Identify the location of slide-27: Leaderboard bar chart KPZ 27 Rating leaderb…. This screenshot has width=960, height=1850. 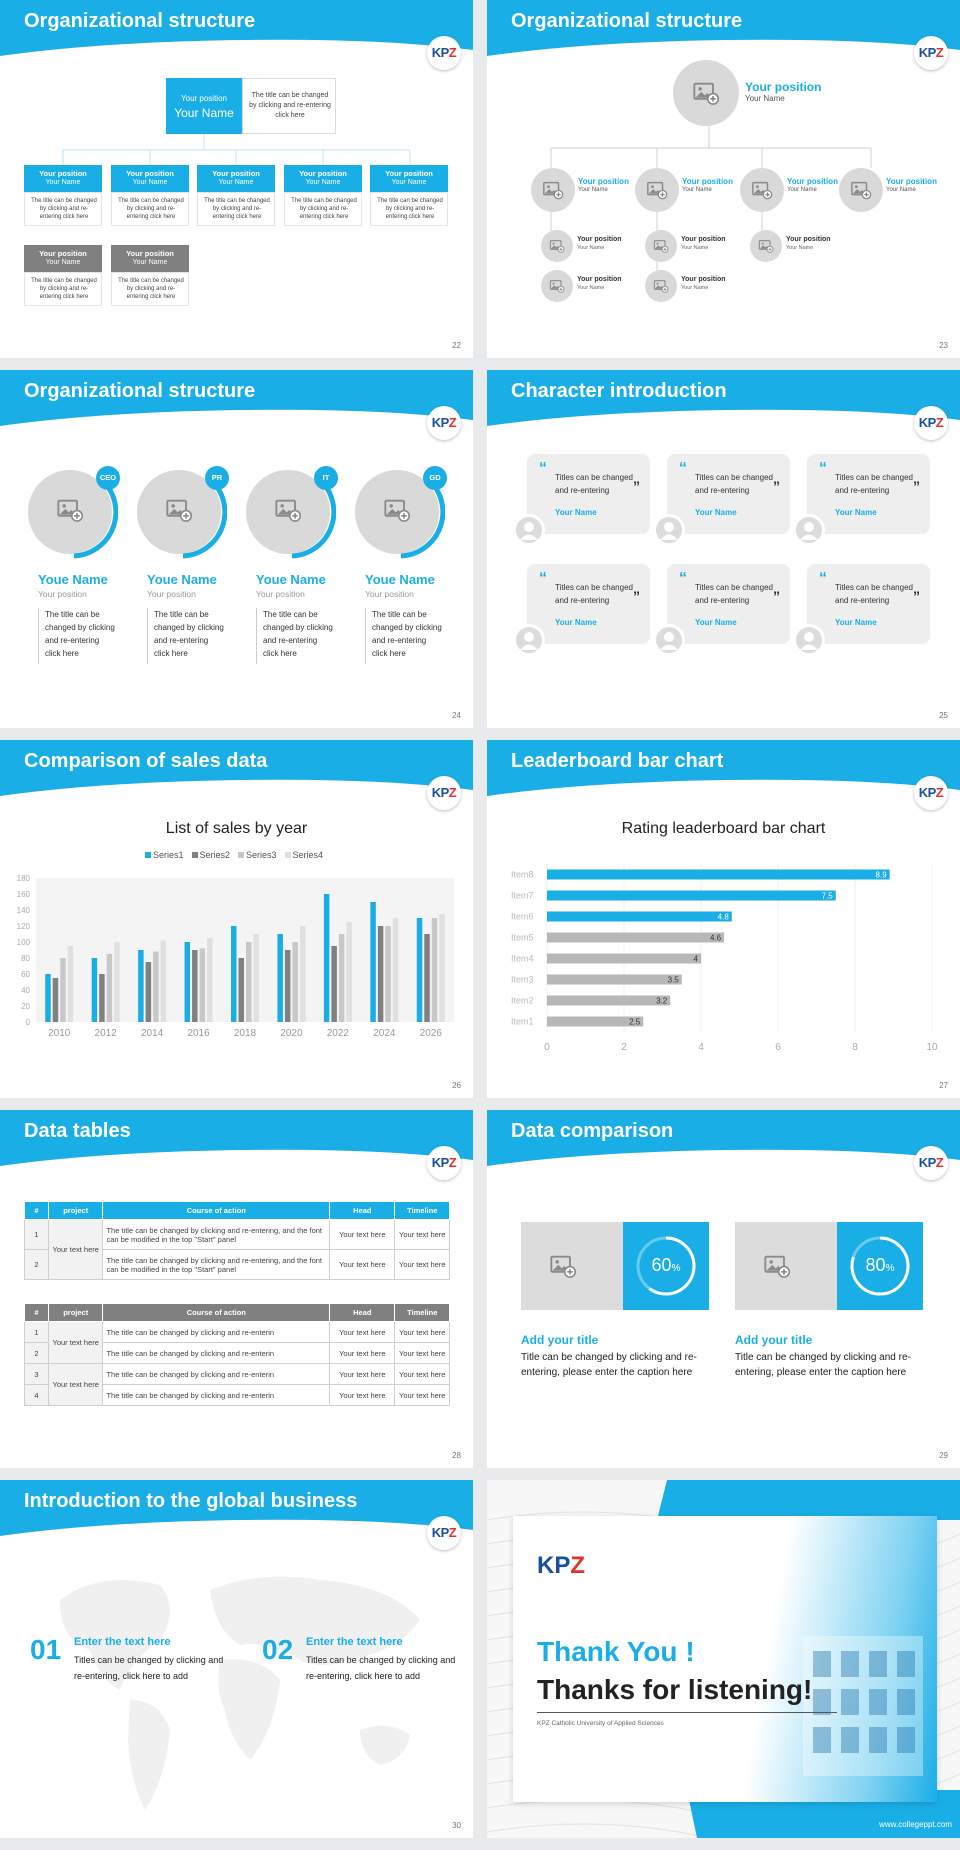
(723, 919).